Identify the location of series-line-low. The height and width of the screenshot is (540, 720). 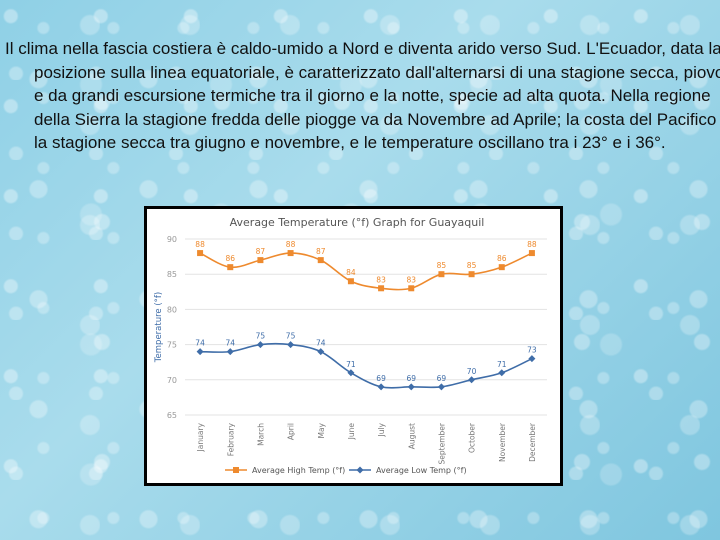
(366, 365).